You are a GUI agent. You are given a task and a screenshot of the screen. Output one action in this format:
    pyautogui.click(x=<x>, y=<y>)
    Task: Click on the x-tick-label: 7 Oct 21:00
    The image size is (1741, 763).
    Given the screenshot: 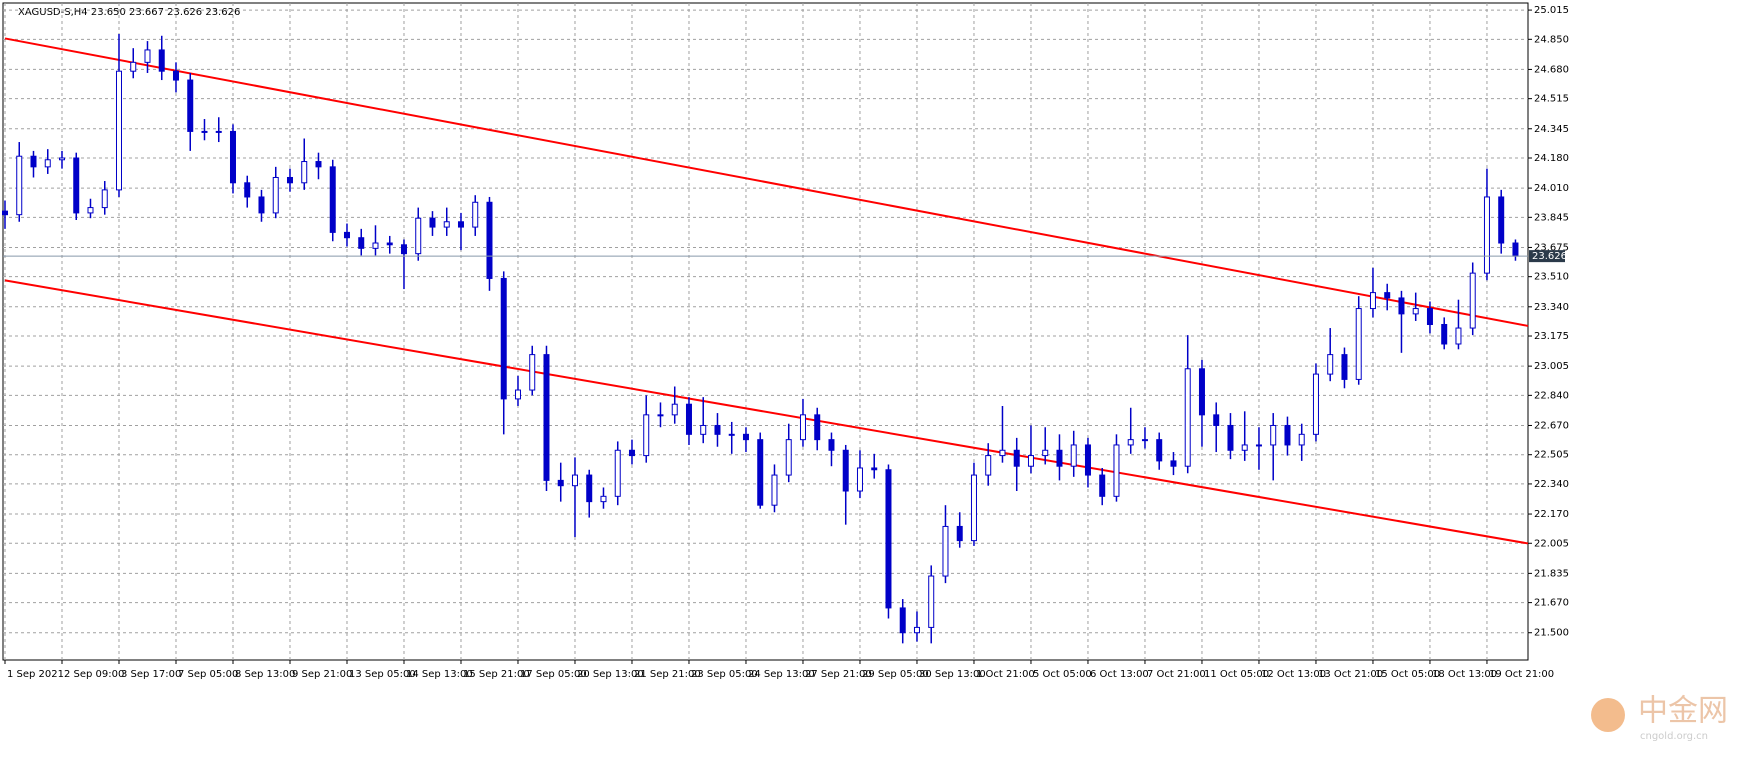 What is the action you would take?
    pyautogui.click(x=1176, y=674)
    